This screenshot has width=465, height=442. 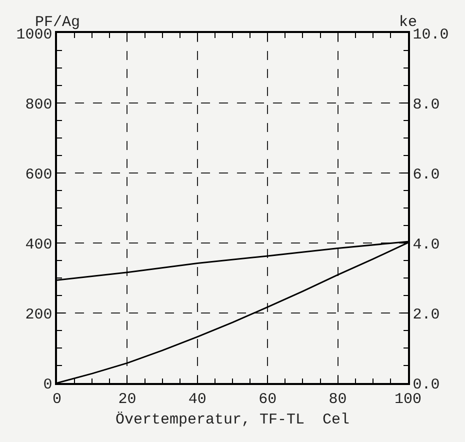 What do you see at coordinates (267, 399) in the screenshot?
I see `x-tick-label: 60` at bounding box center [267, 399].